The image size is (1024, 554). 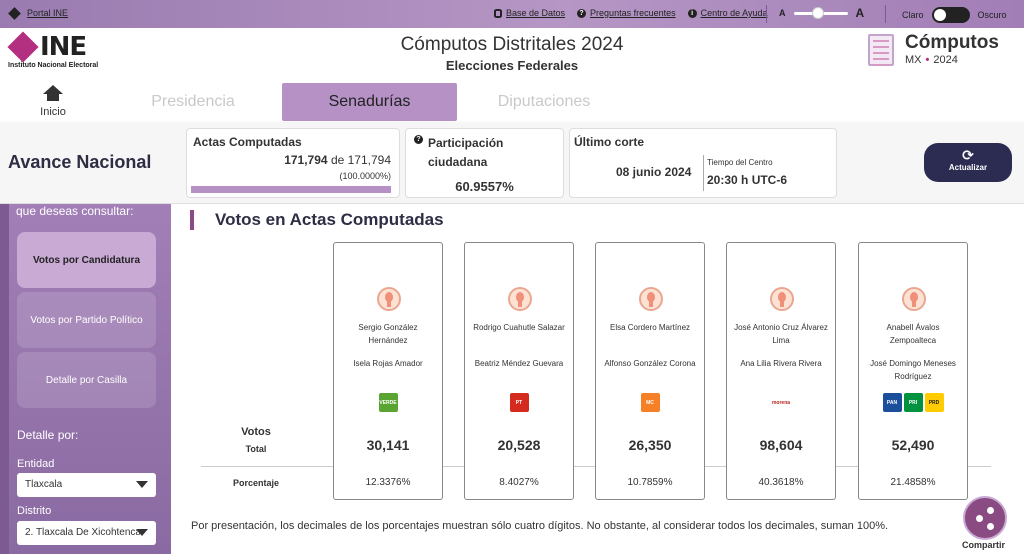 I want to click on candidate-total: 26,350, so click(x=650, y=445).